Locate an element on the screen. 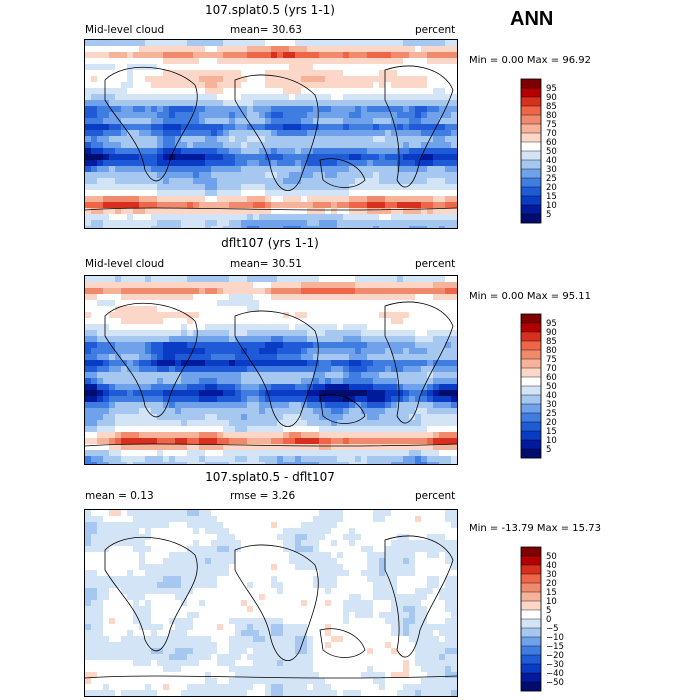 The height and width of the screenshot is (700, 700). panel-2-field-label: Mid-level cloud is located at coordinates (125, 264).